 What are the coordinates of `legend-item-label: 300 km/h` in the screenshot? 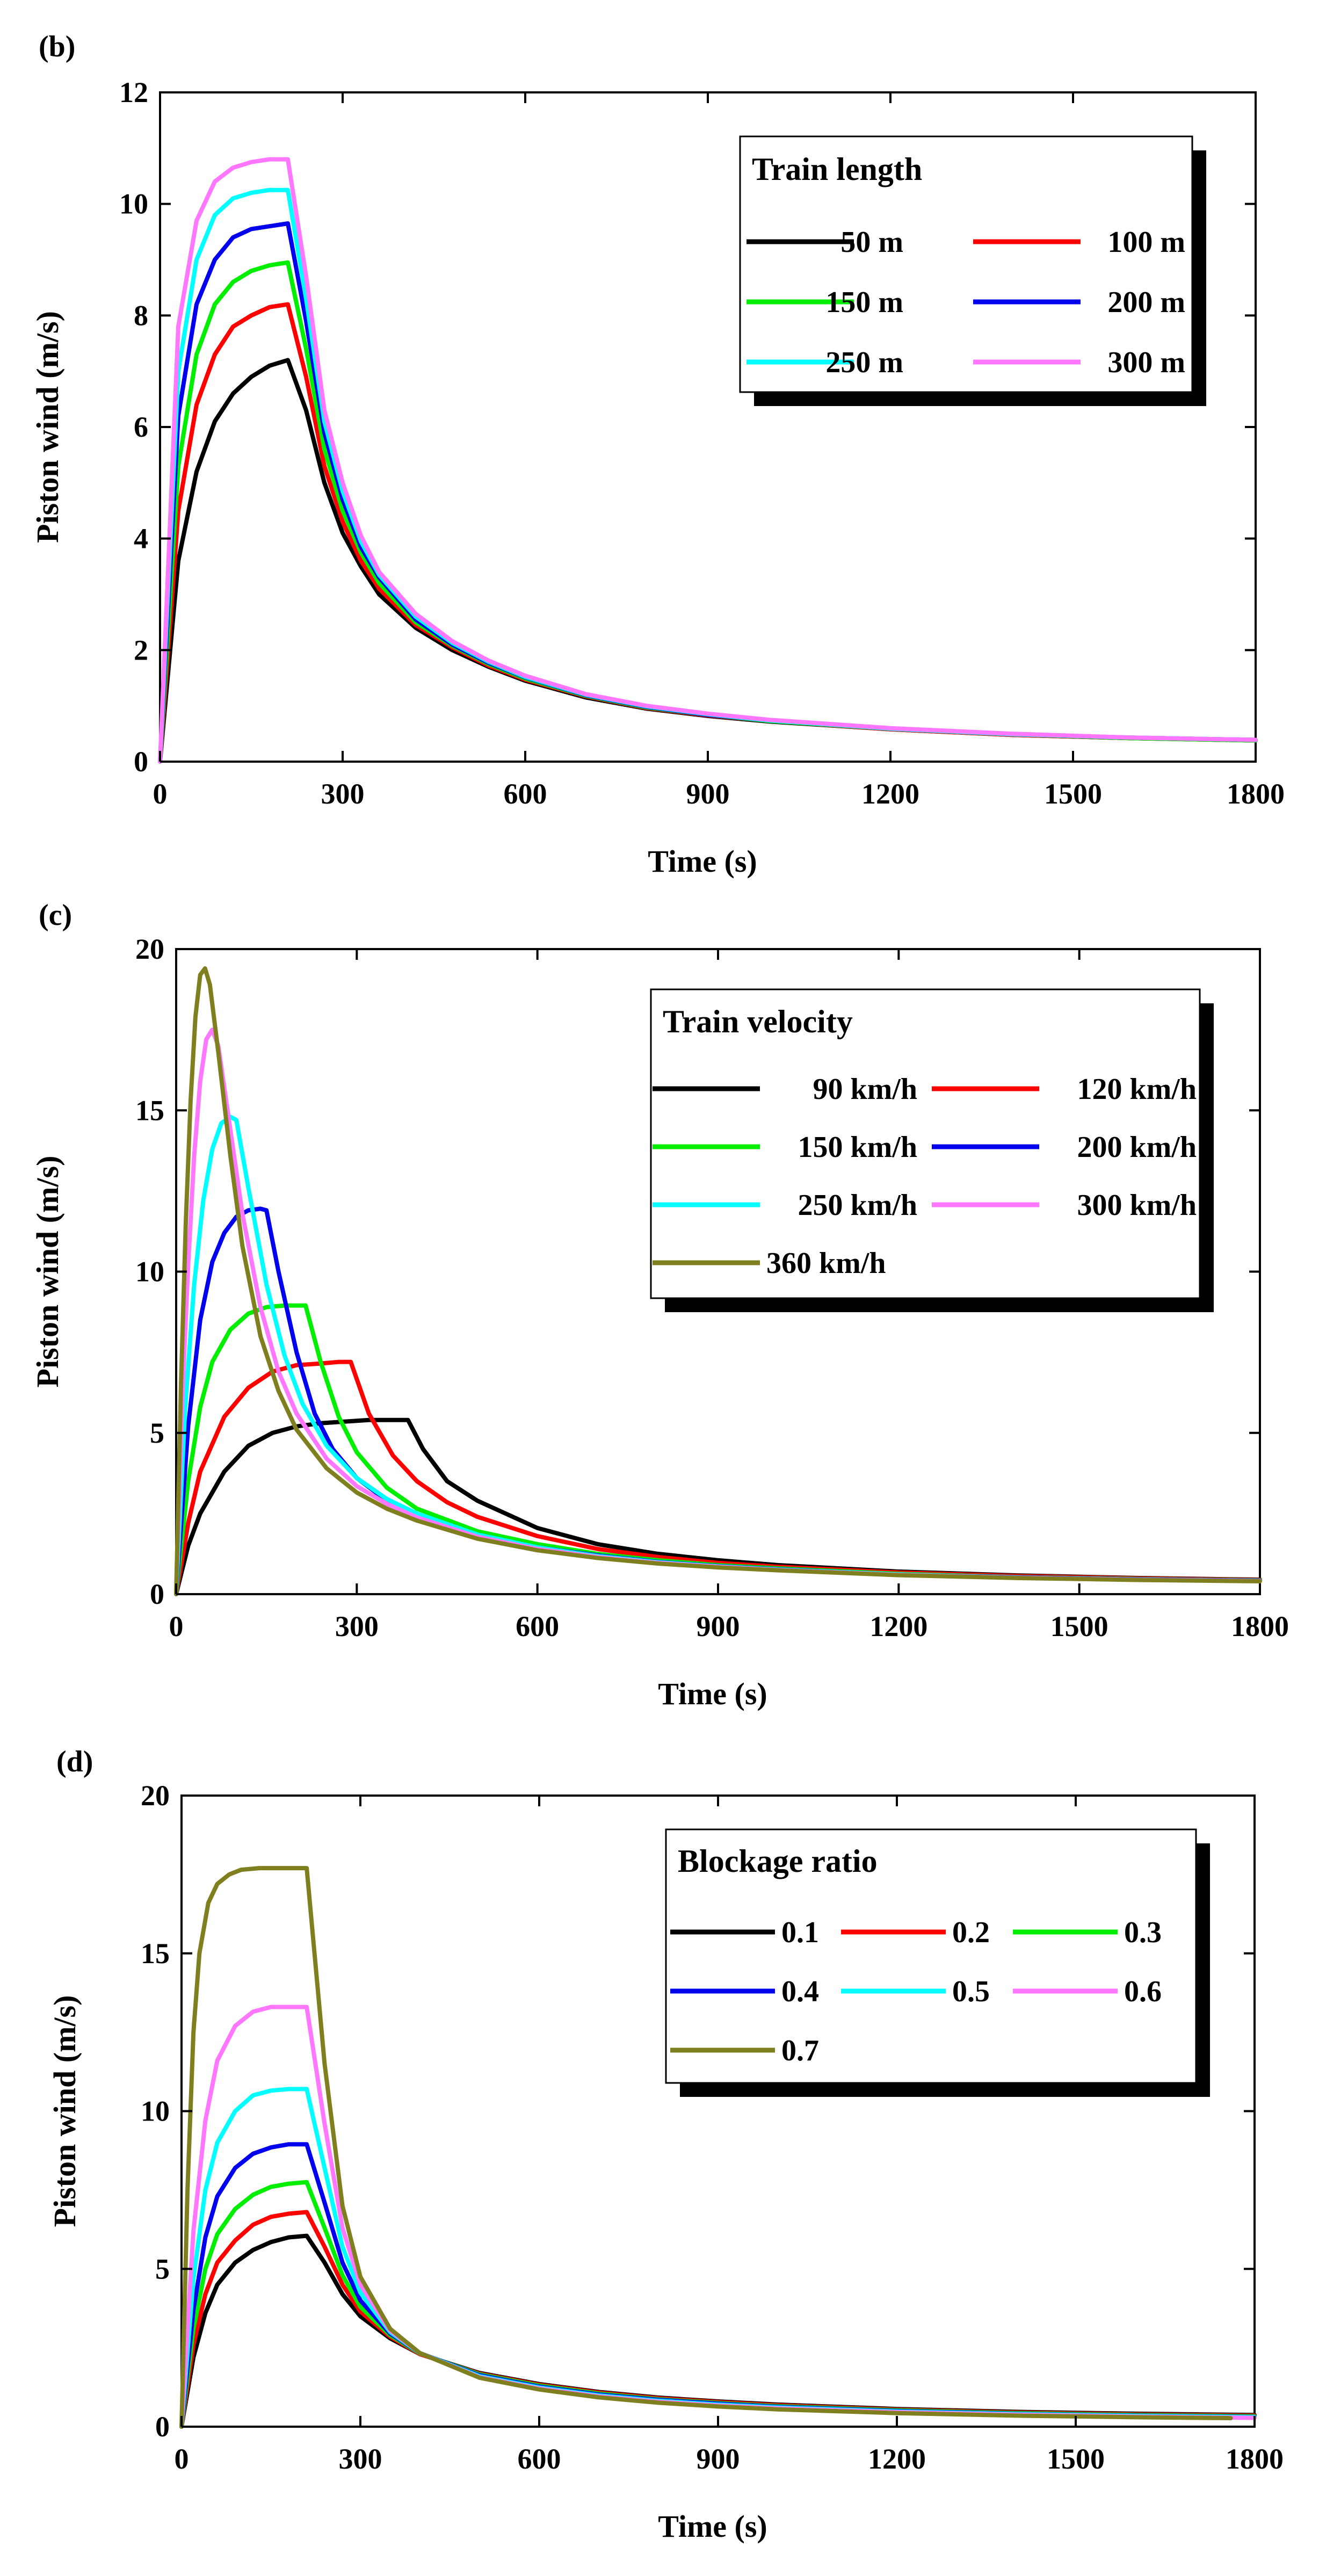 It's located at (1137, 1205).